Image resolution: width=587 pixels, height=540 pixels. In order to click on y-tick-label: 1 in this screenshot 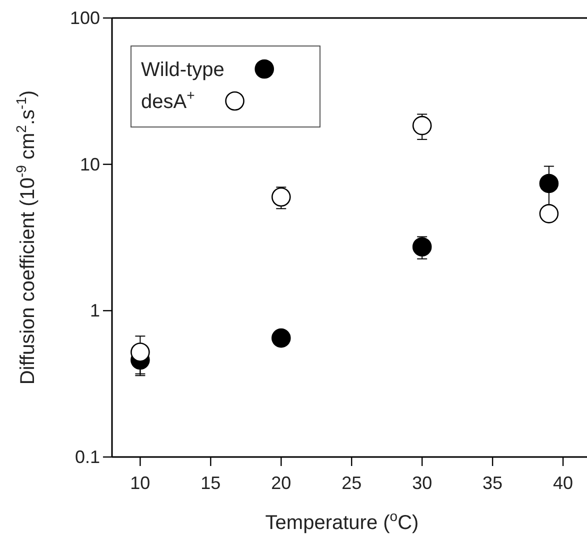, I will do `click(95, 310)`.